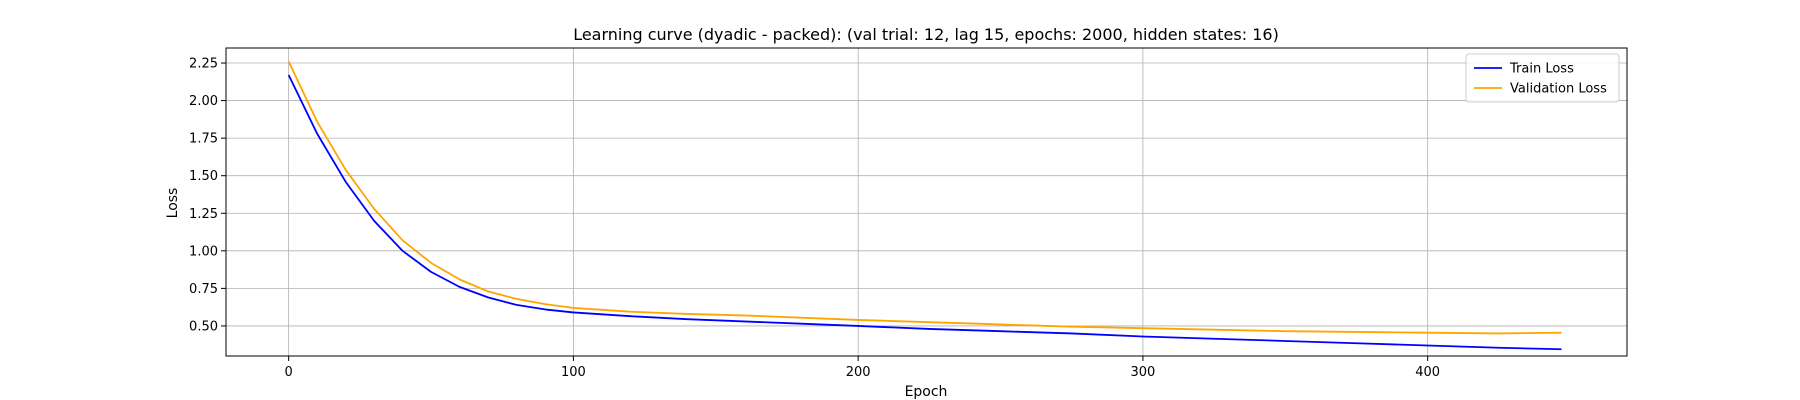  Describe the element at coordinates (173, 203) in the screenshot. I see `y-axis-label: Loss` at that location.